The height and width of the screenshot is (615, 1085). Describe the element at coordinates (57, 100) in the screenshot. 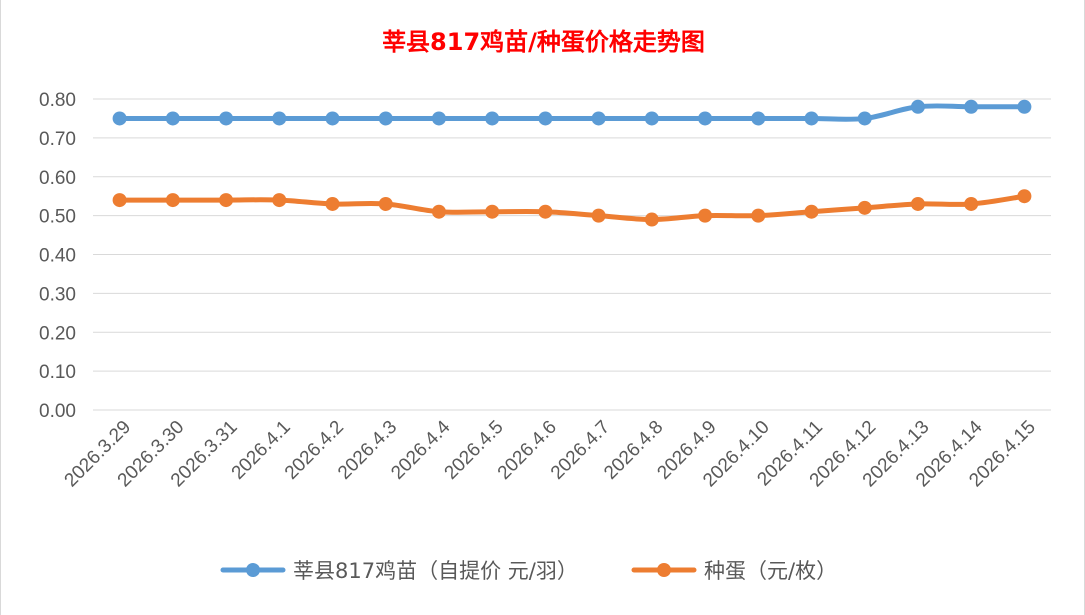

I see `y-tick-label: 0.80` at that location.